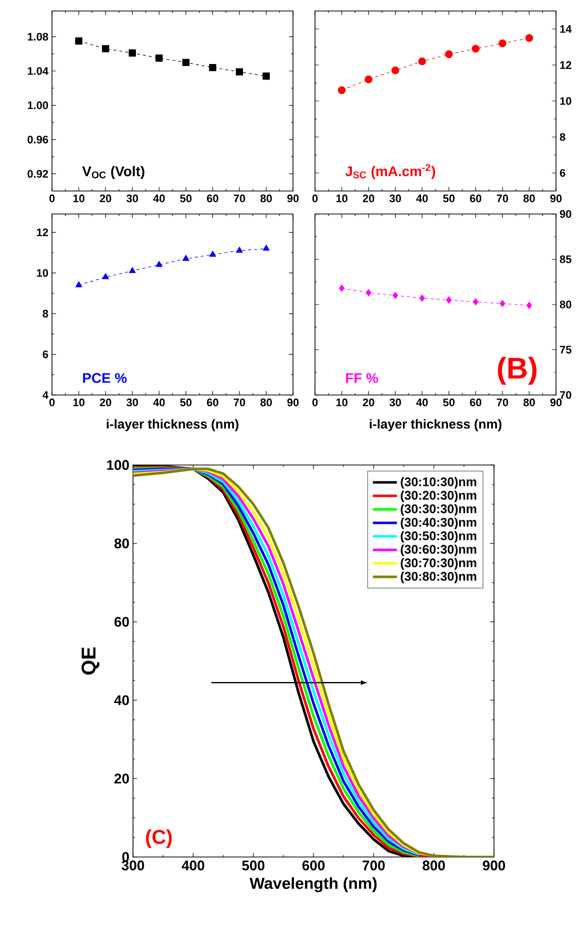 The width and height of the screenshot is (584, 931). I want to click on y-tick-label: 12, so click(42, 232).